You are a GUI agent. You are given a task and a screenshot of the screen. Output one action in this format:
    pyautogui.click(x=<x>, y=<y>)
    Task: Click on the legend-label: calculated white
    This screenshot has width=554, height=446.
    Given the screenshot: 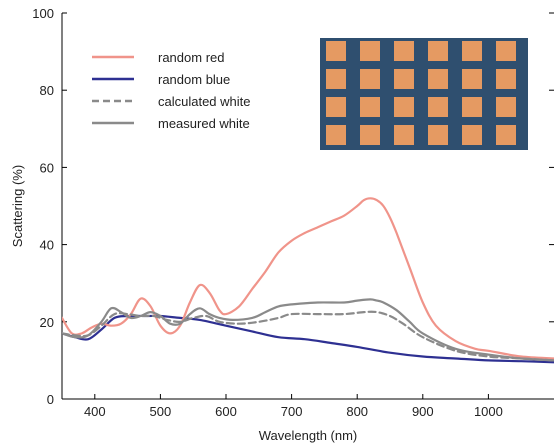 What is the action you would take?
    pyautogui.click(x=204, y=101)
    